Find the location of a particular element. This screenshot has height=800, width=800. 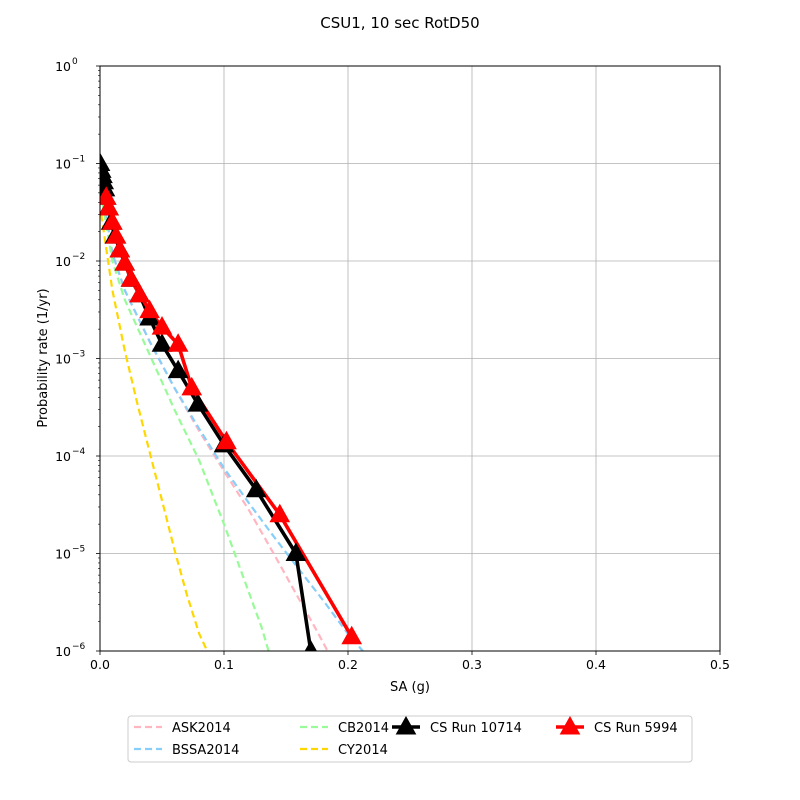

legend-label: BSSA2014 is located at coordinates (205, 750).